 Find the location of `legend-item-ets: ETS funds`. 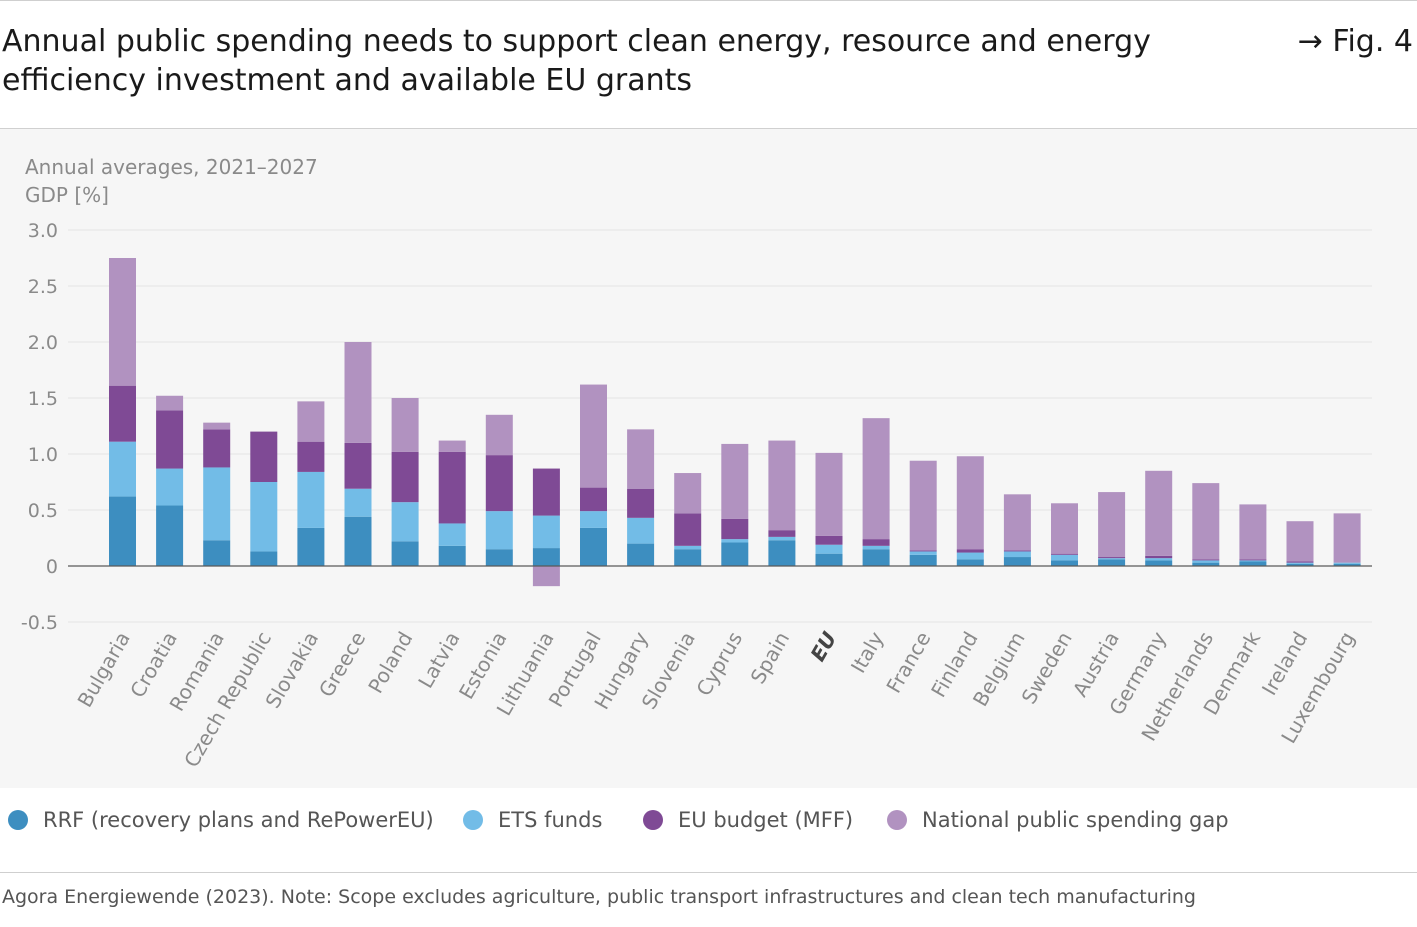

legend-item-ets: ETS funds is located at coordinates (532, 820).